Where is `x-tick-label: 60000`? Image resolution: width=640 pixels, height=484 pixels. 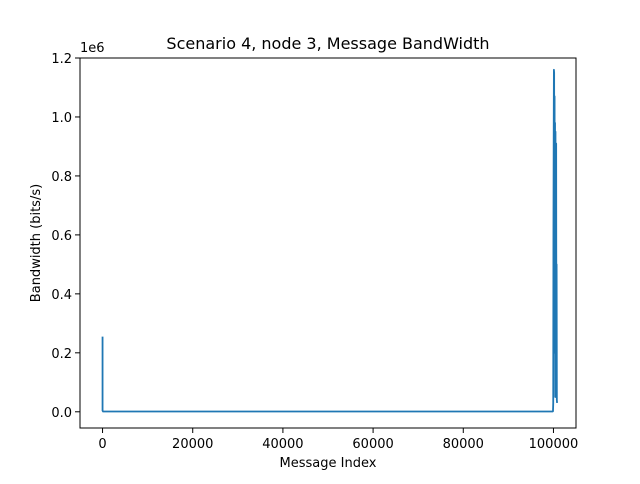 x-tick-label: 60000 is located at coordinates (372, 444).